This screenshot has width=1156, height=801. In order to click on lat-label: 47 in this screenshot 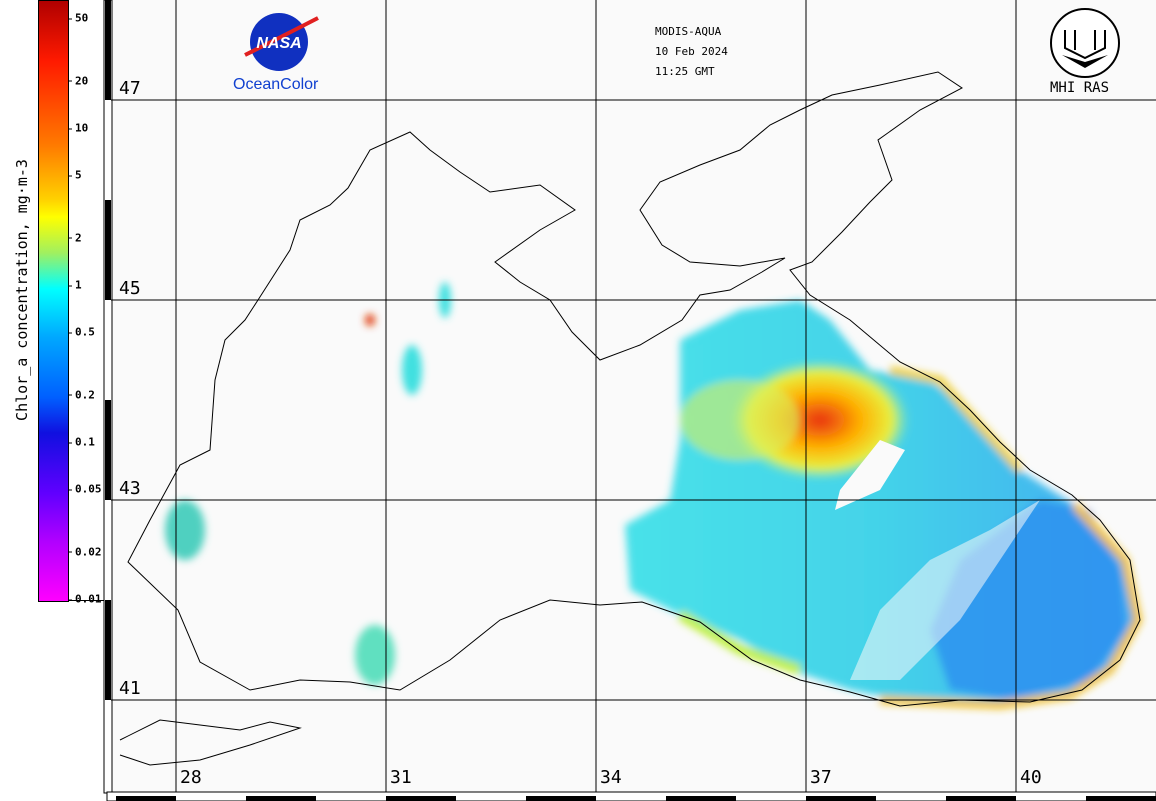, I will do `click(130, 88)`.